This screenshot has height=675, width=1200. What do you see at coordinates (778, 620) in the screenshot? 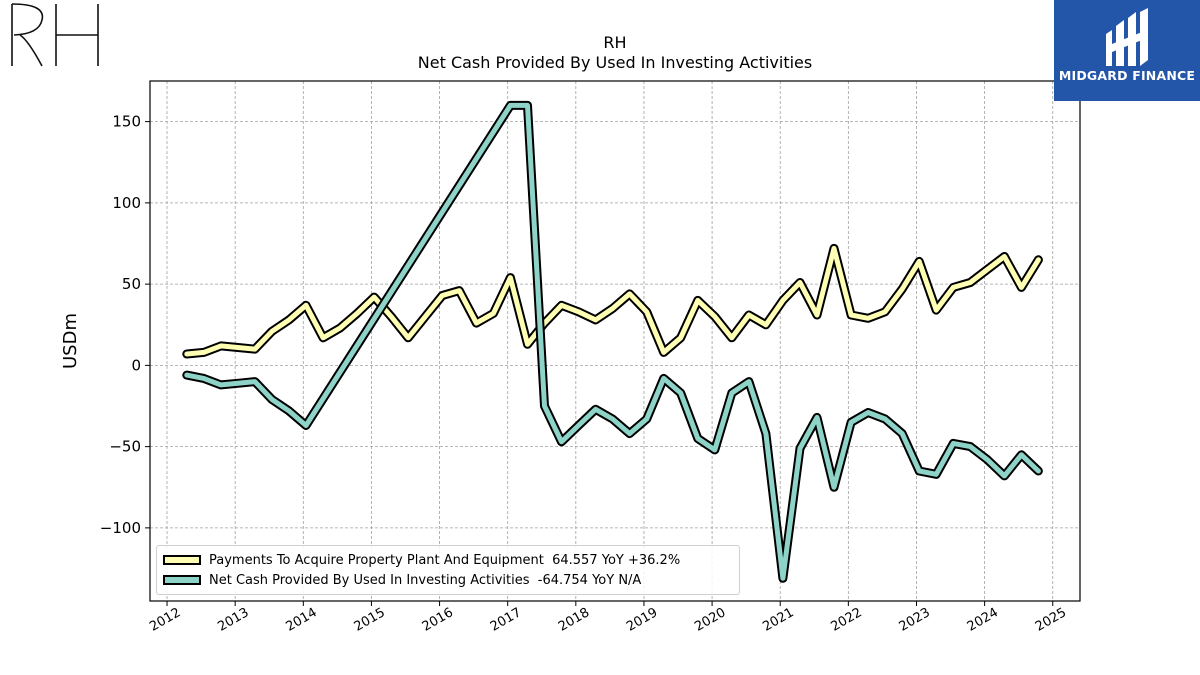
I see `x-tick-label: 2021` at bounding box center [778, 620].